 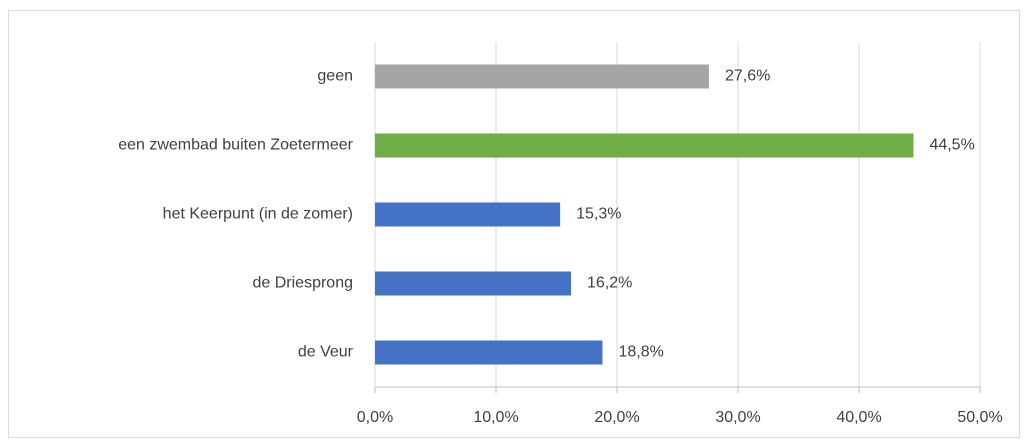 What do you see at coordinates (598, 214) in the screenshot?
I see `data-label: 15,3%` at bounding box center [598, 214].